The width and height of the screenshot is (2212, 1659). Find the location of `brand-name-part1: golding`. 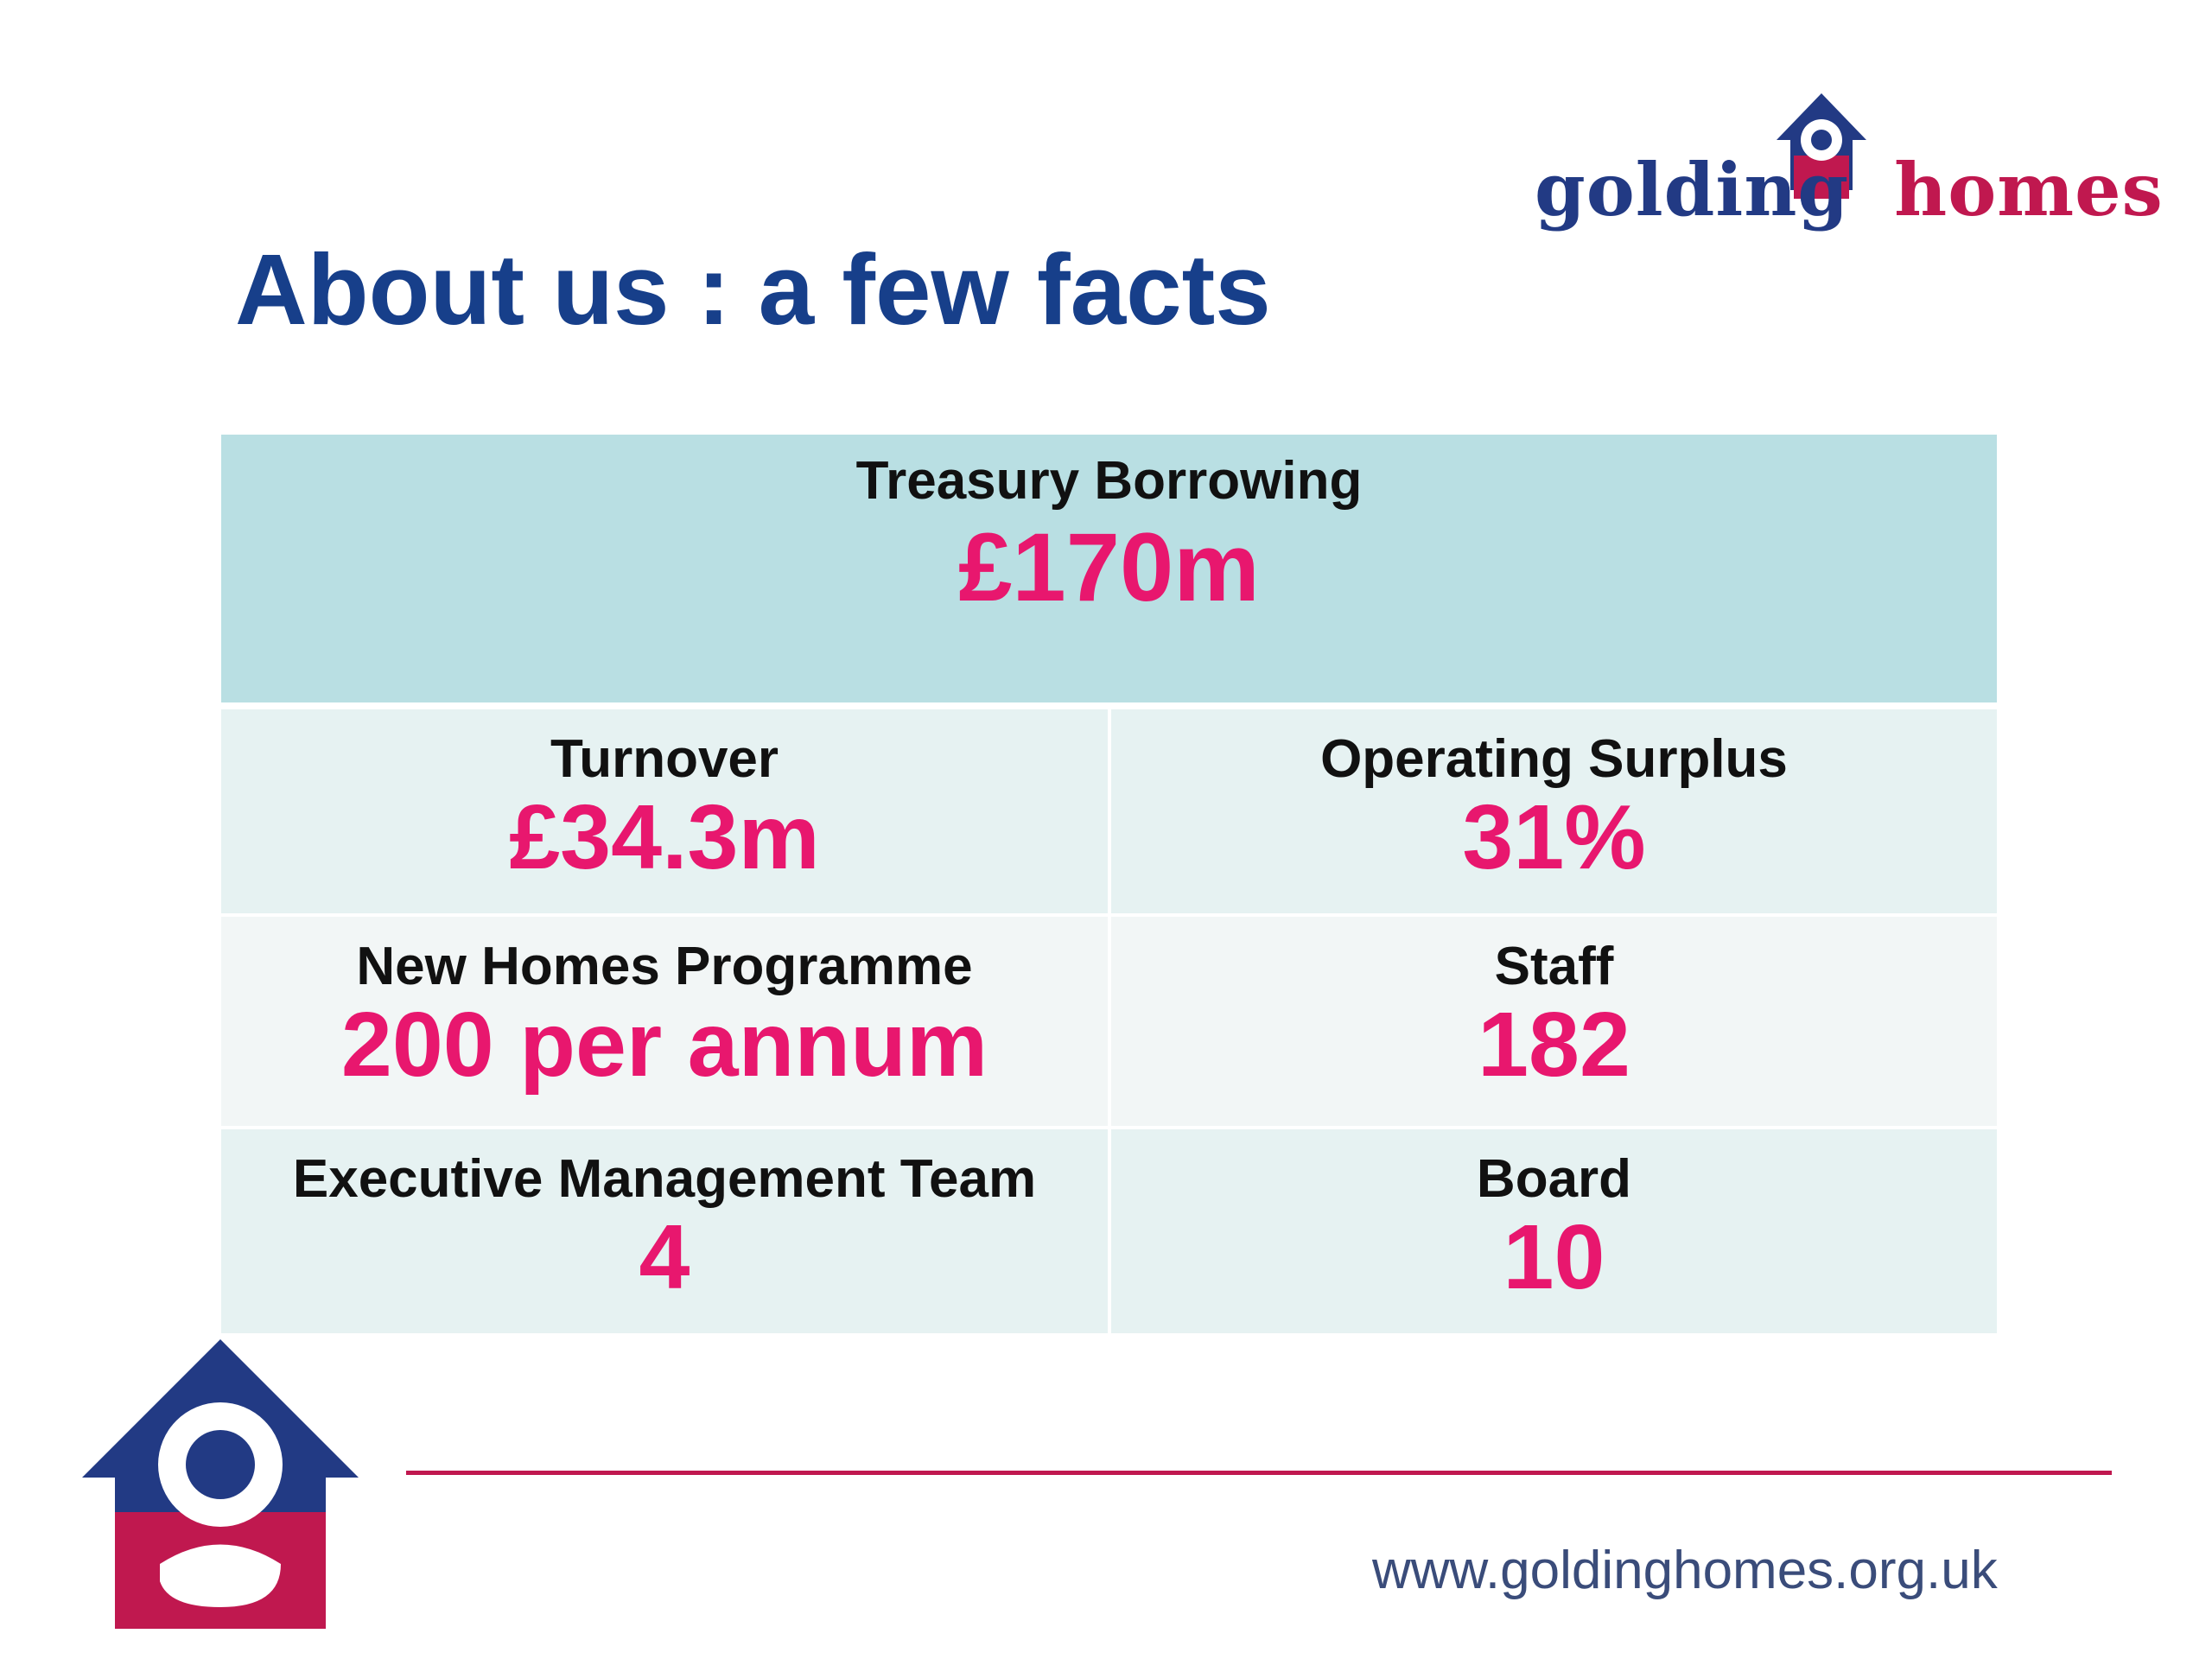

brand-name-part1: golding is located at coordinates (1692, 189).